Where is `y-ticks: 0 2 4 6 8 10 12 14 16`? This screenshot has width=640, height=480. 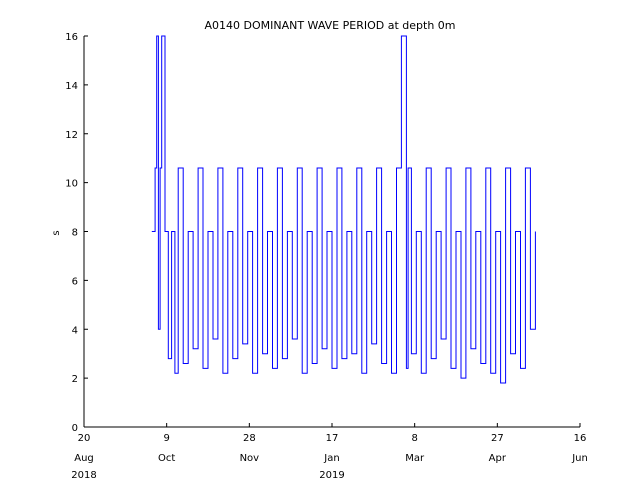 y-ticks: 0 2 4 6 8 10 12 14 16 is located at coordinates (76, 233).